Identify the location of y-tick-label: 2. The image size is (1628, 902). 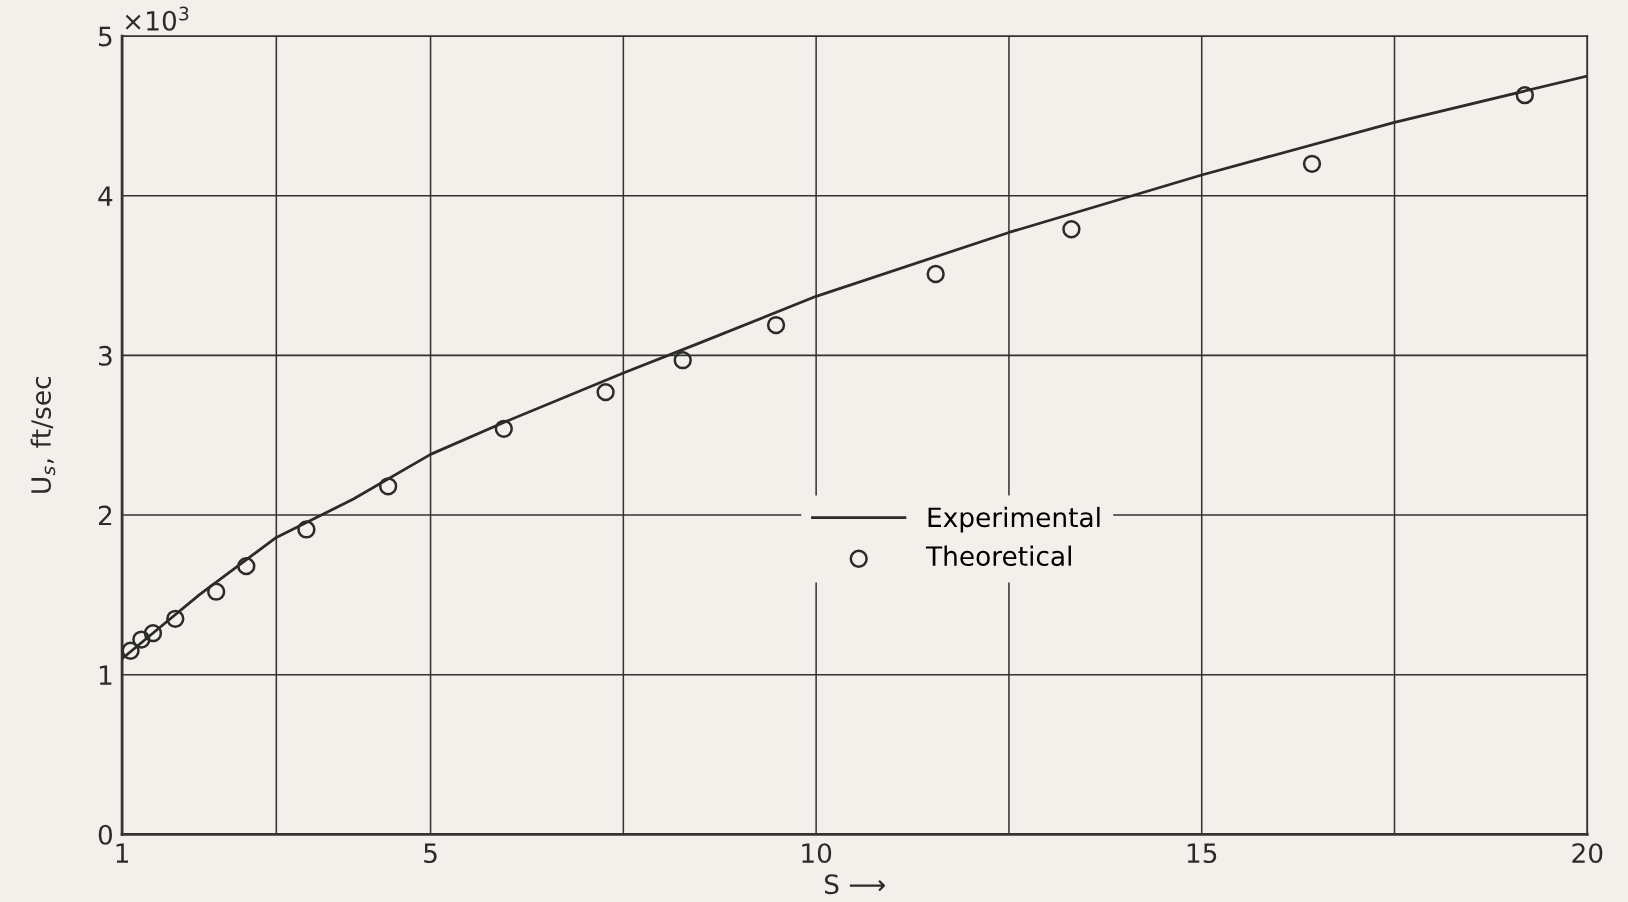
(105, 515).